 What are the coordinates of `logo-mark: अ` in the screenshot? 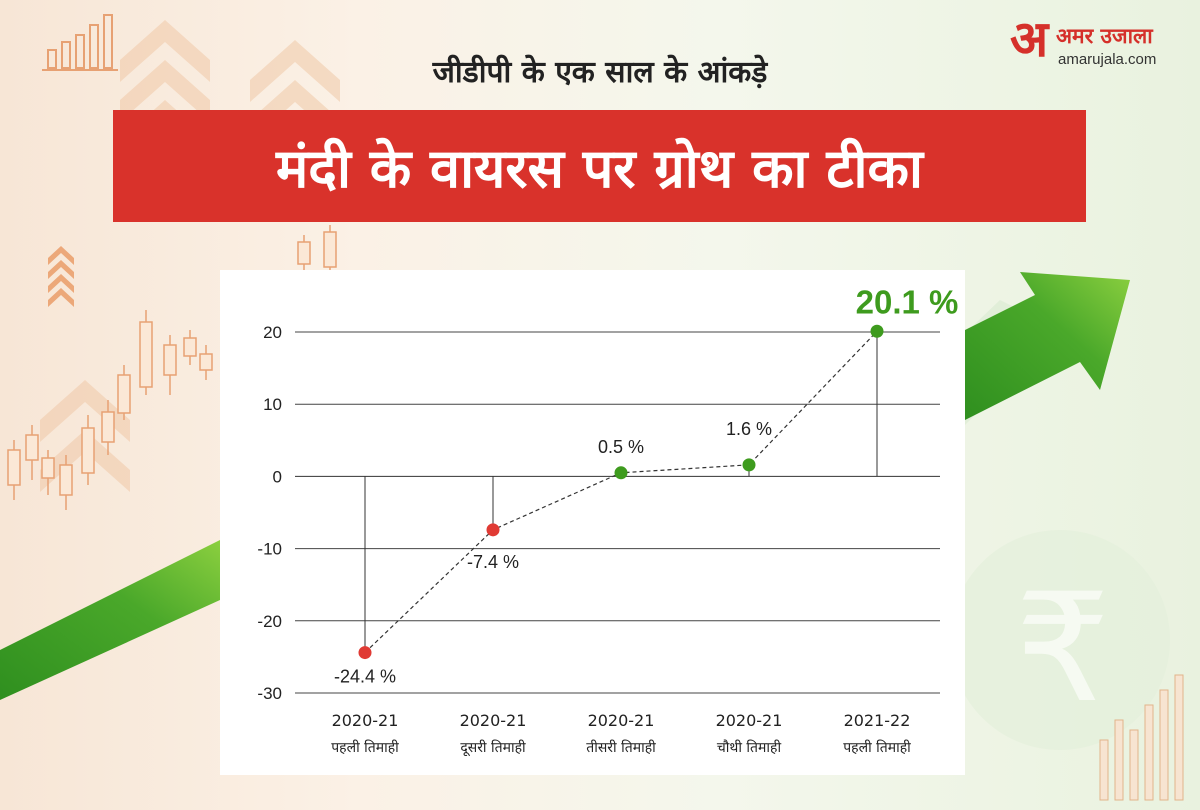 It's located at (1029, 38).